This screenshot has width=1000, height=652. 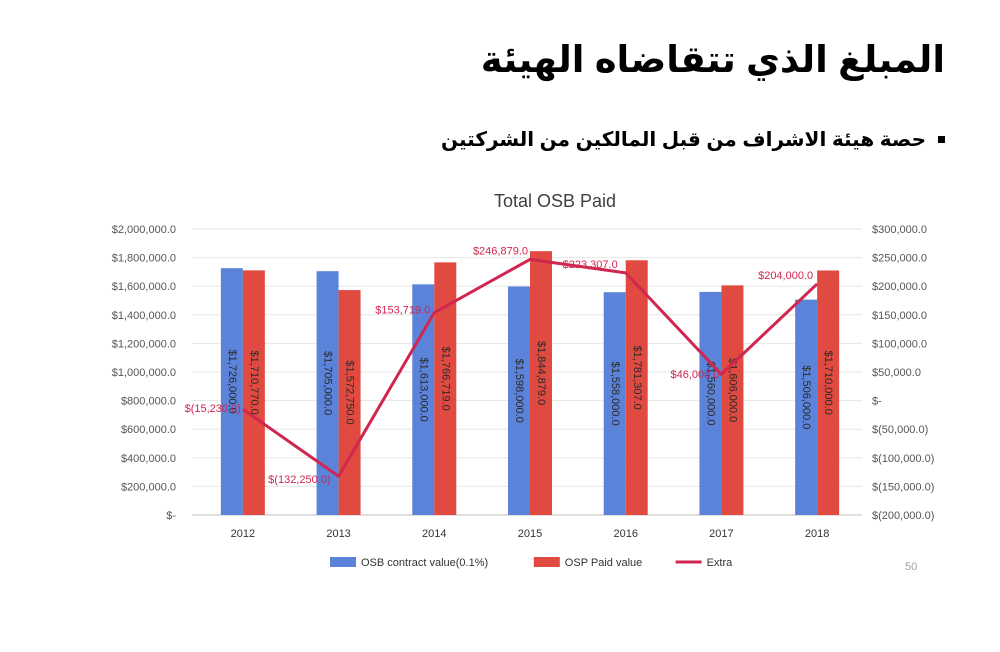 I want to click on left-tick-label: $800,000.0, so click(x=148, y=402).